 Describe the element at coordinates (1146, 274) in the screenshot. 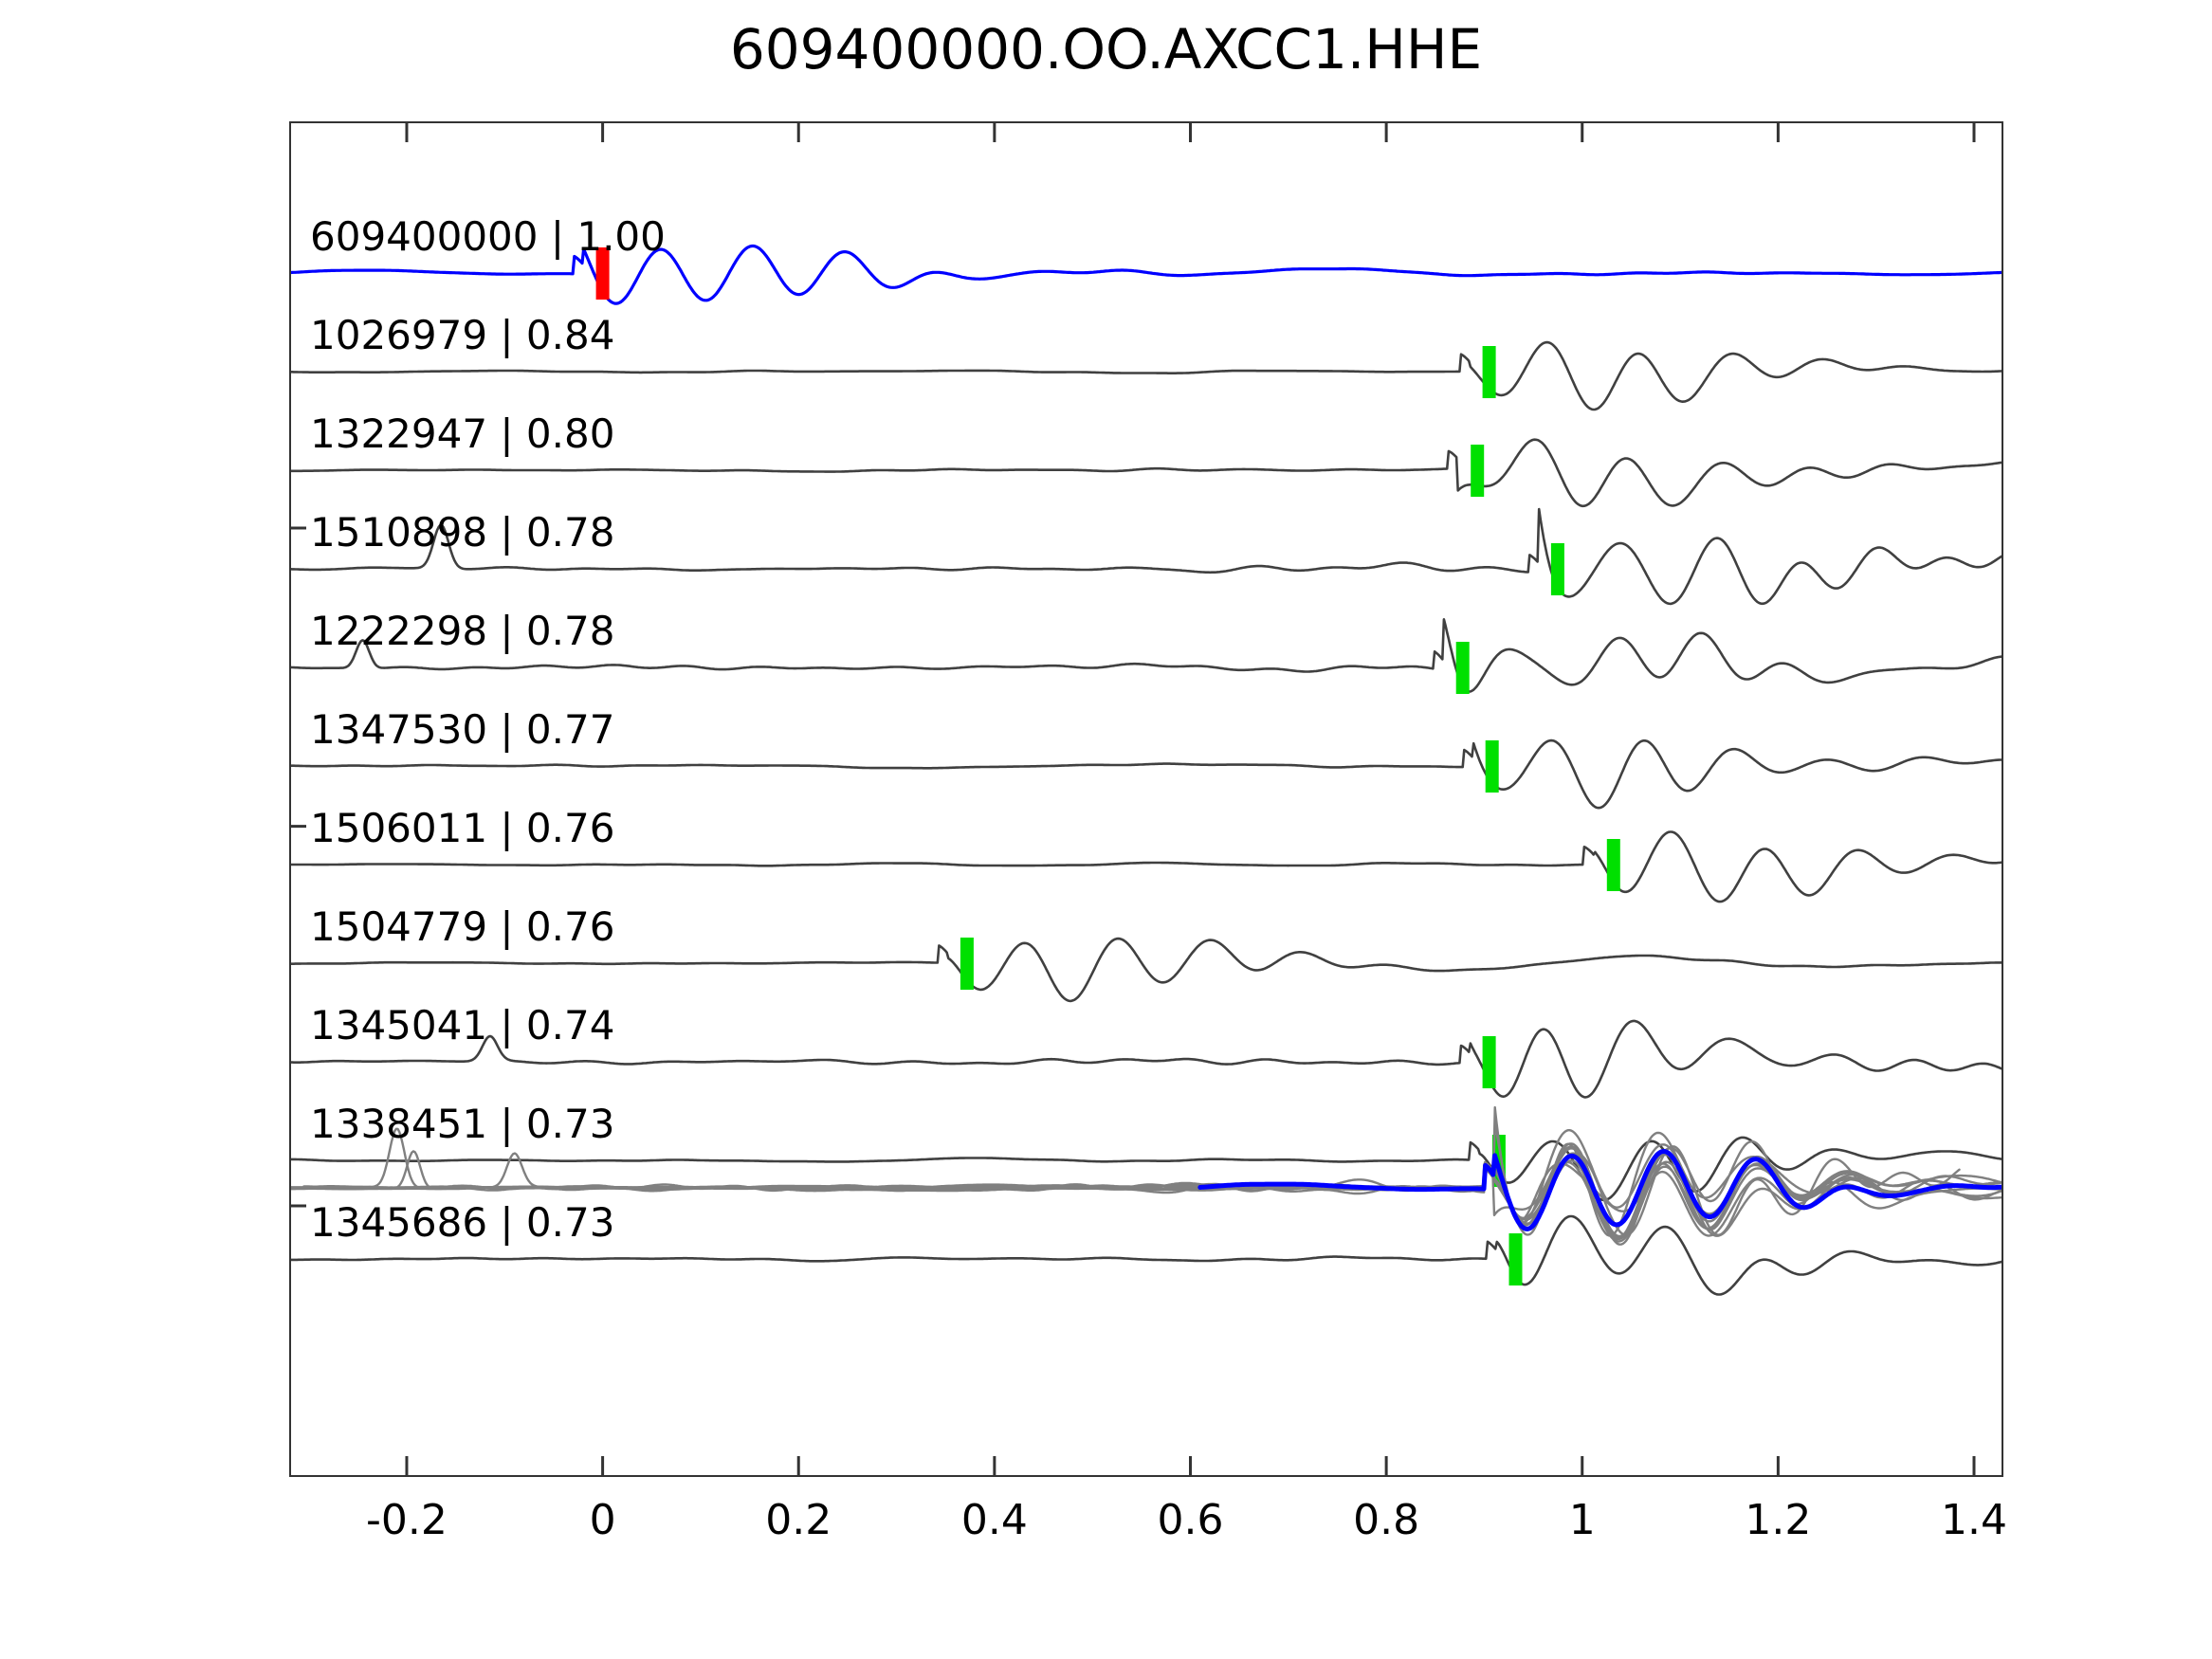

I see `reference-waveform-trace` at that location.